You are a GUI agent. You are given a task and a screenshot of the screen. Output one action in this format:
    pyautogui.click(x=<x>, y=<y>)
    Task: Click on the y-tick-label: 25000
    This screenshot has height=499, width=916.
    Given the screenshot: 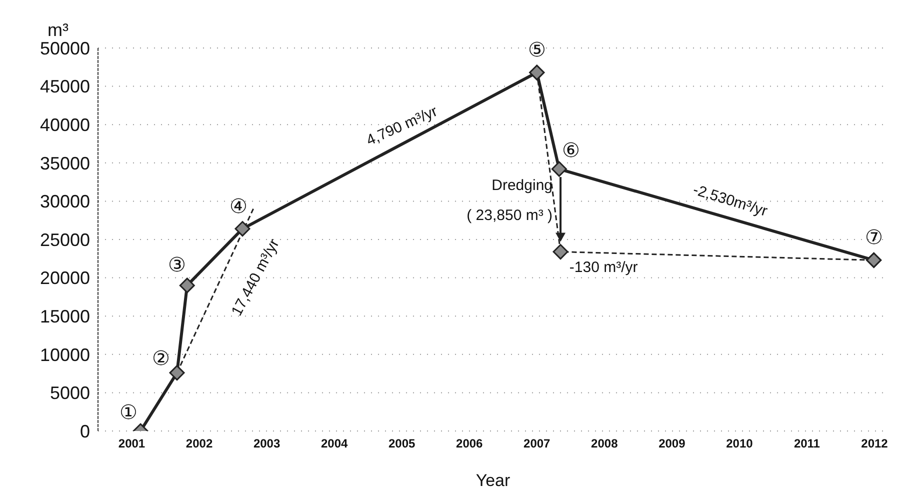 What is the action you would take?
    pyautogui.click(x=65, y=240)
    